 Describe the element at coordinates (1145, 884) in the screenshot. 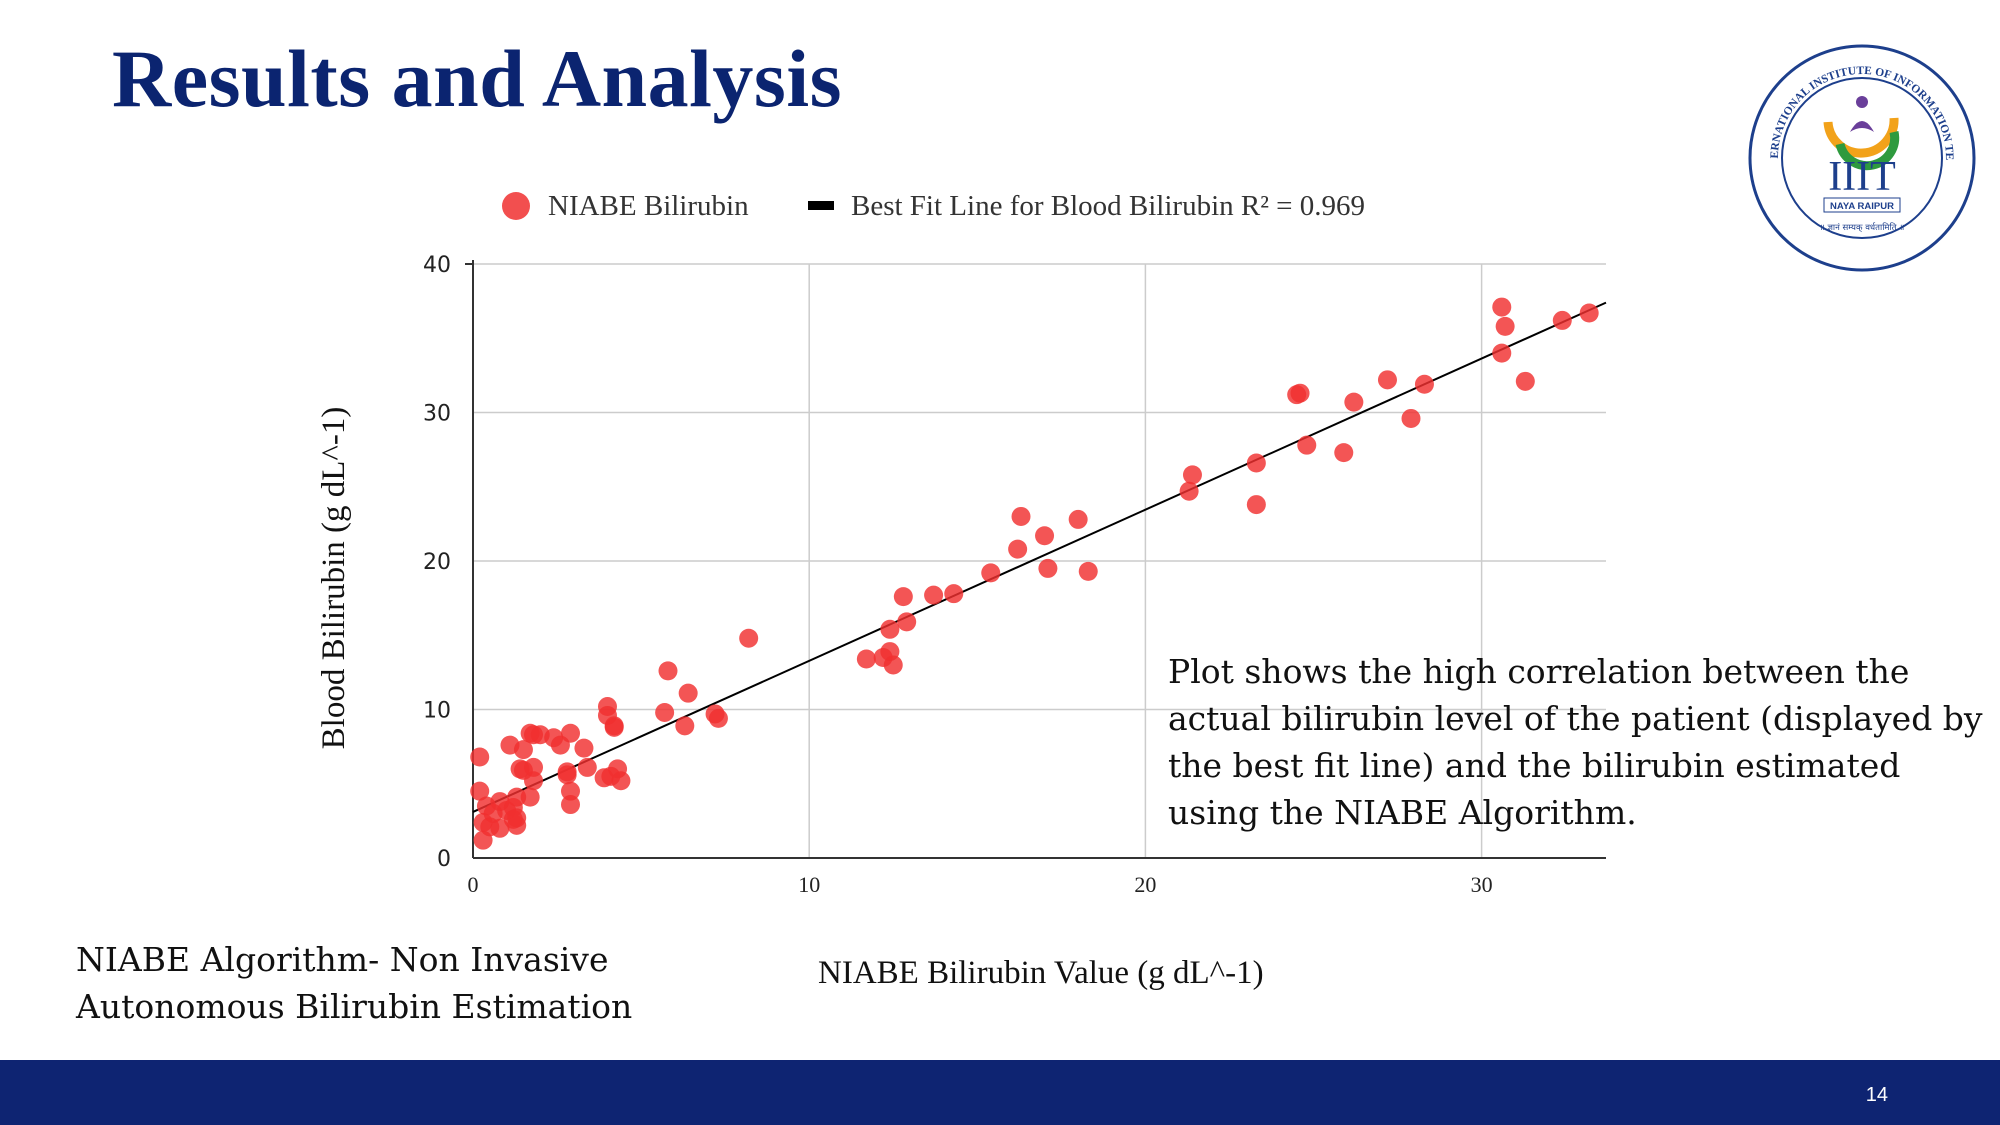

I see `x-tick-label: 20` at that location.